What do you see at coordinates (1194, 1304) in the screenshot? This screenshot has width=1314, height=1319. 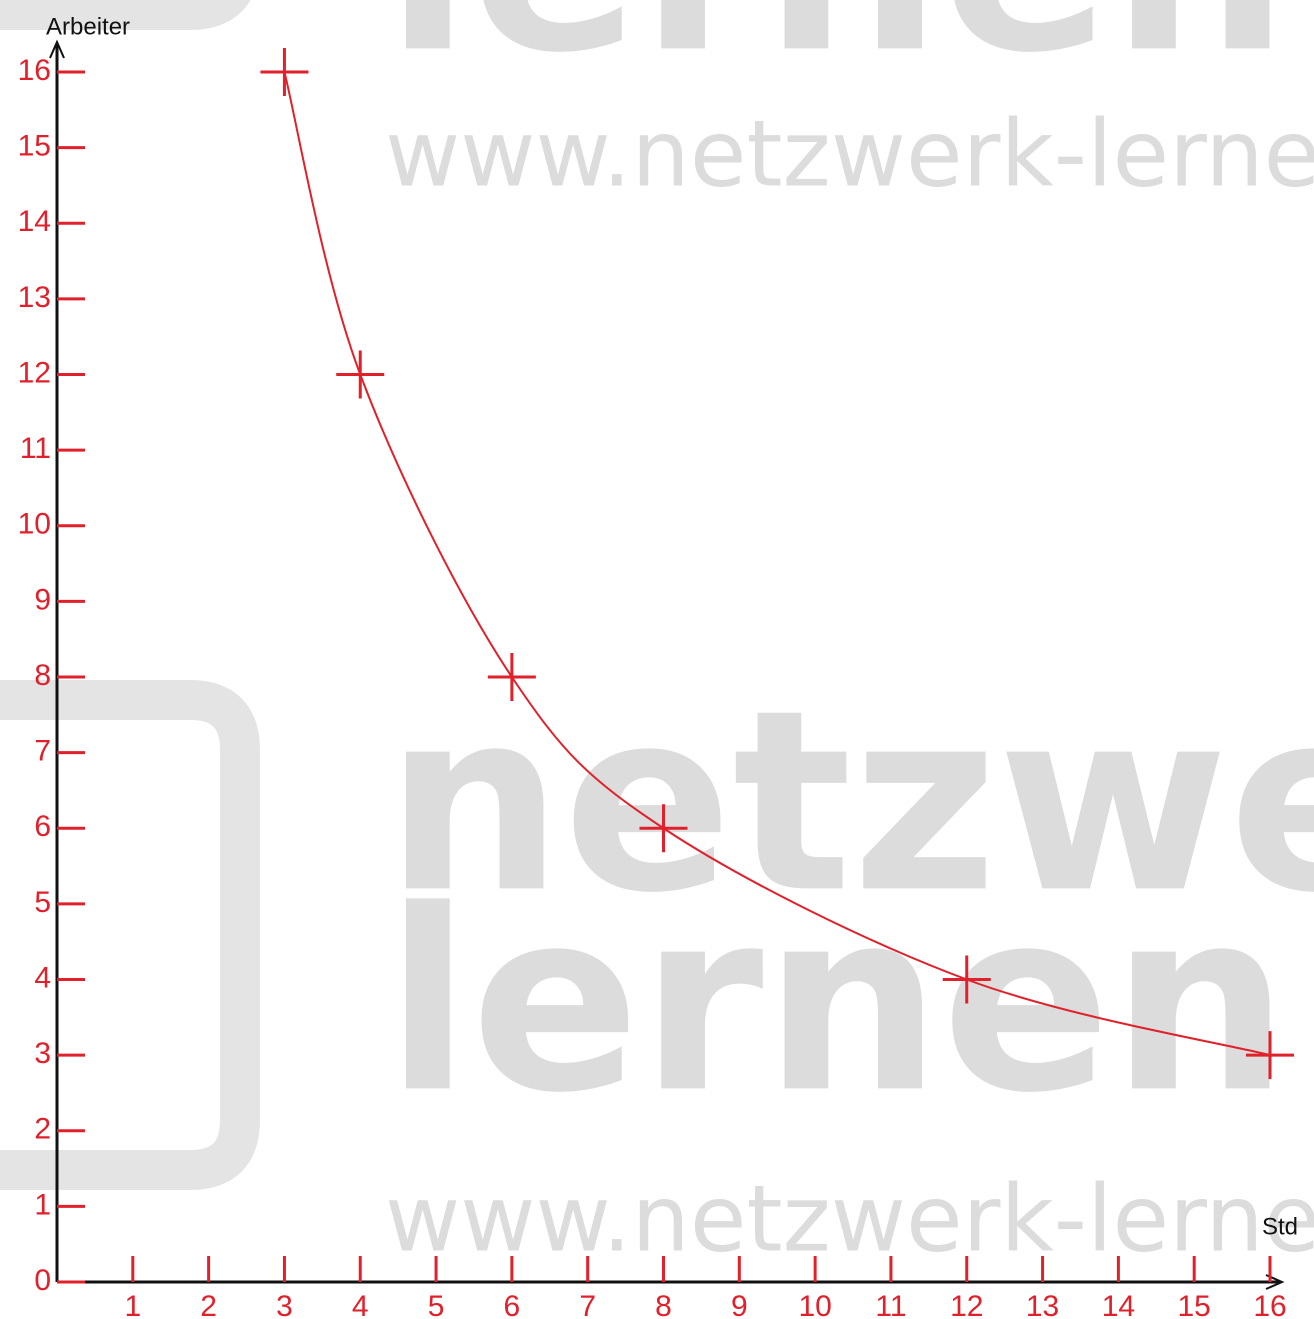 I see `x-tick-label: 15` at bounding box center [1194, 1304].